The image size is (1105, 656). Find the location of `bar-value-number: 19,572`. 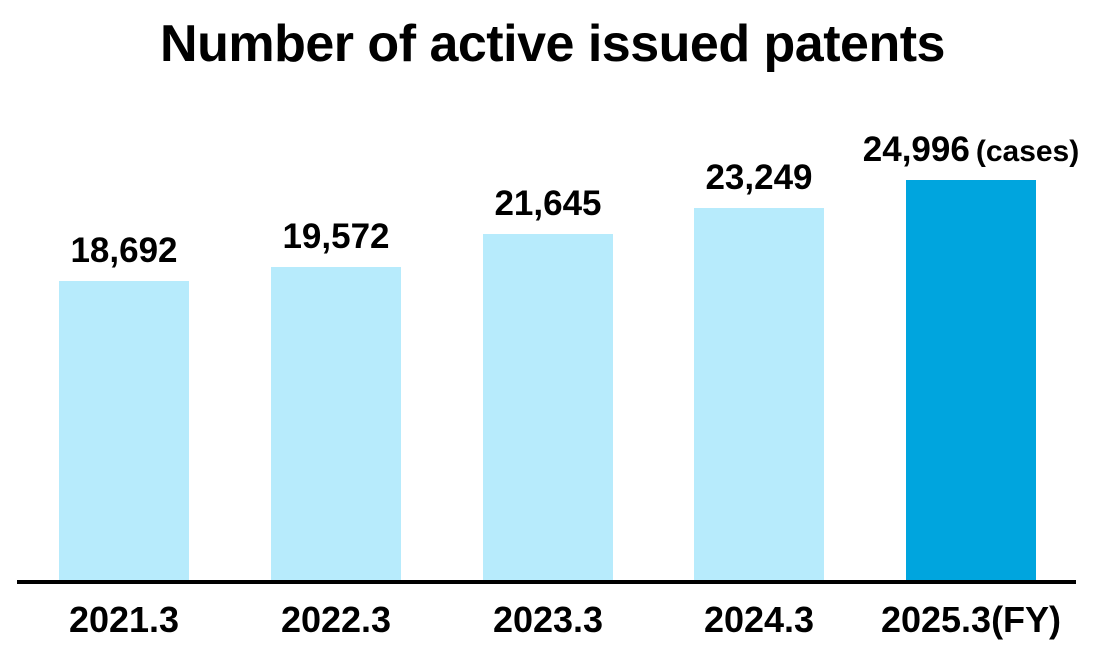

bar-value-number: 19,572 is located at coordinates (336, 236).